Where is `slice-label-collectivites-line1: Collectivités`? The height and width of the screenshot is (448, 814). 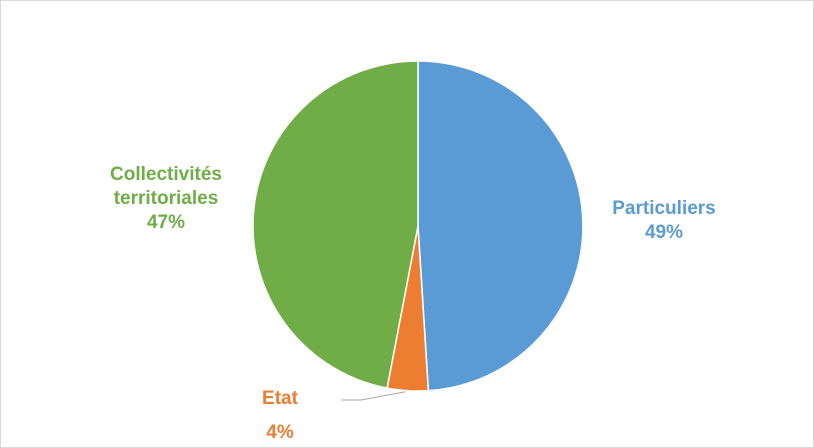
slice-label-collectivites-line1: Collectivités is located at coordinates (166, 174).